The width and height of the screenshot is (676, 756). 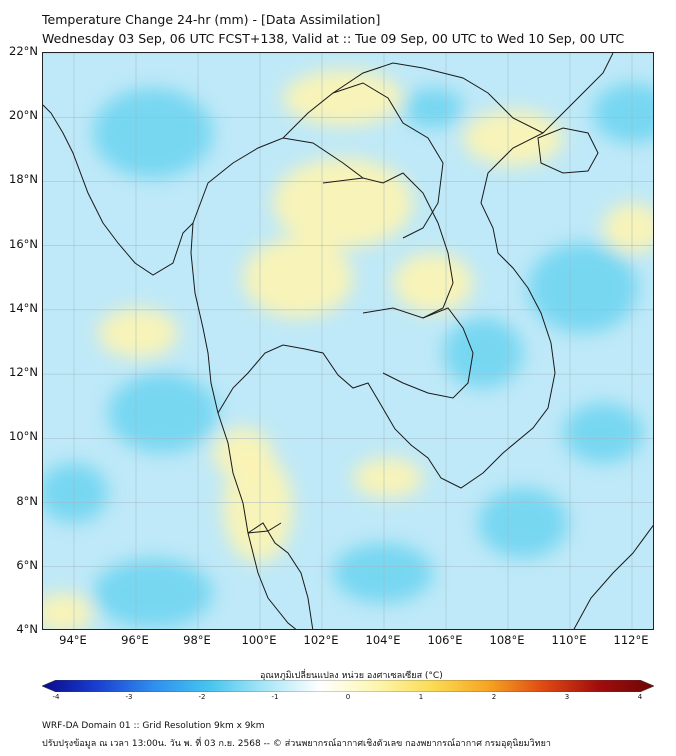 I want to click on border-thailand-laos, so click(x=388, y=245).